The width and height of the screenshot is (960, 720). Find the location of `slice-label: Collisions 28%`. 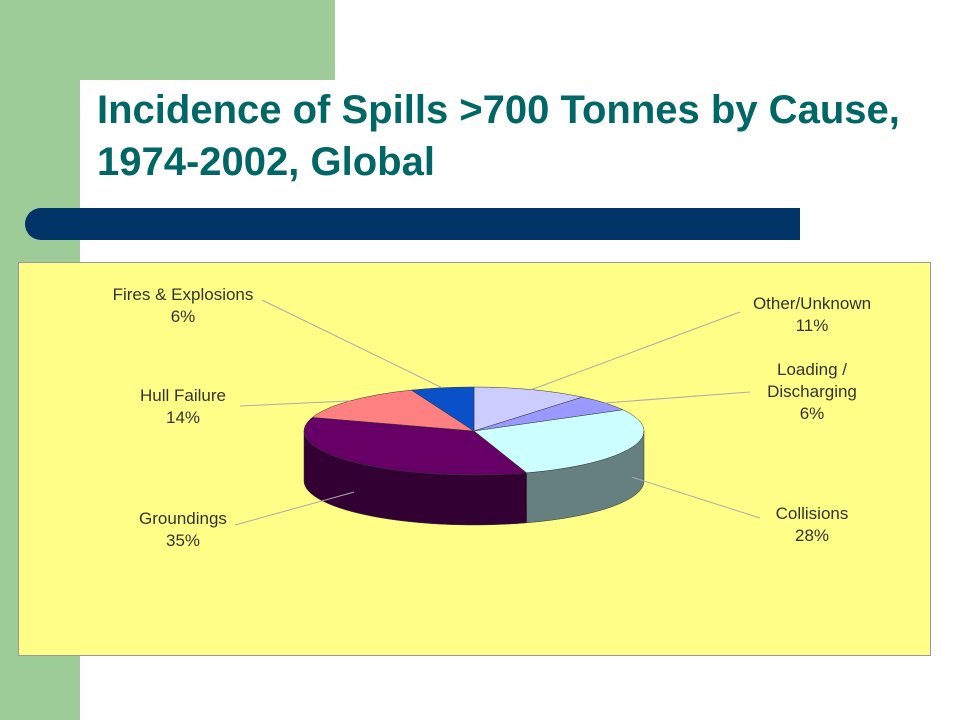

slice-label: Collisions 28% is located at coordinates (812, 525).